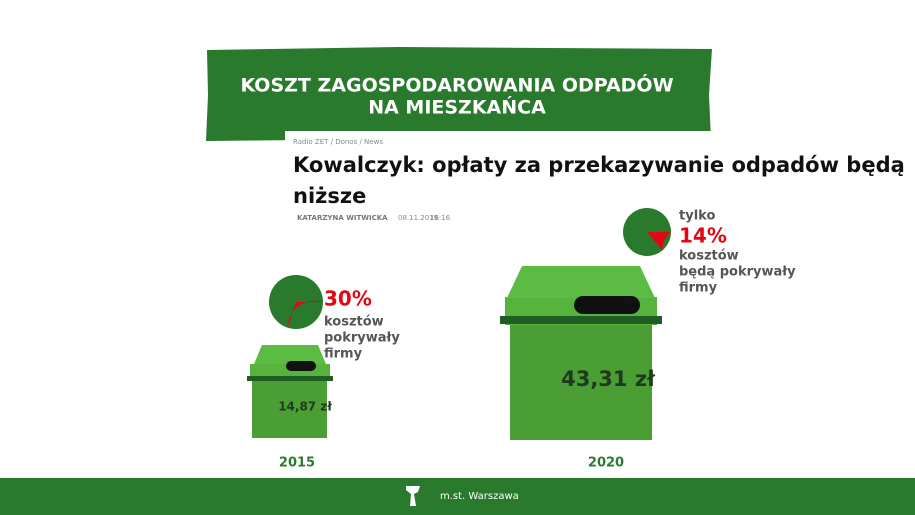  What do you see at coordinates (737, 272) in the screenshot?
I see `caption: będą pokrywały` at bounding box center [737, 272].